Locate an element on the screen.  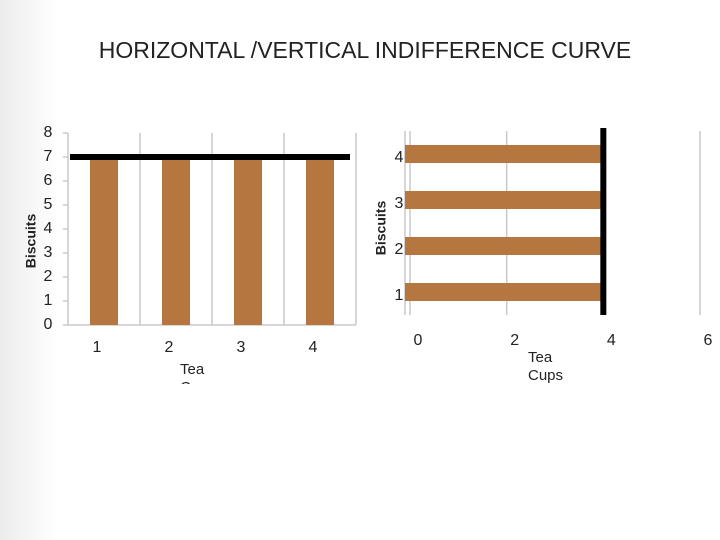
x-tick-label: 1 is located at coordinates (97, 347).